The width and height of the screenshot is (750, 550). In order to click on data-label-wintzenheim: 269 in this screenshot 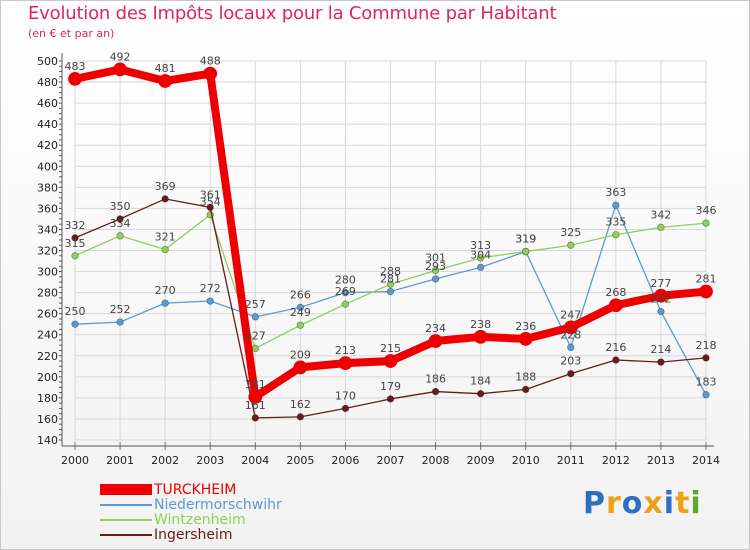, I will do `click(345, 291)`.